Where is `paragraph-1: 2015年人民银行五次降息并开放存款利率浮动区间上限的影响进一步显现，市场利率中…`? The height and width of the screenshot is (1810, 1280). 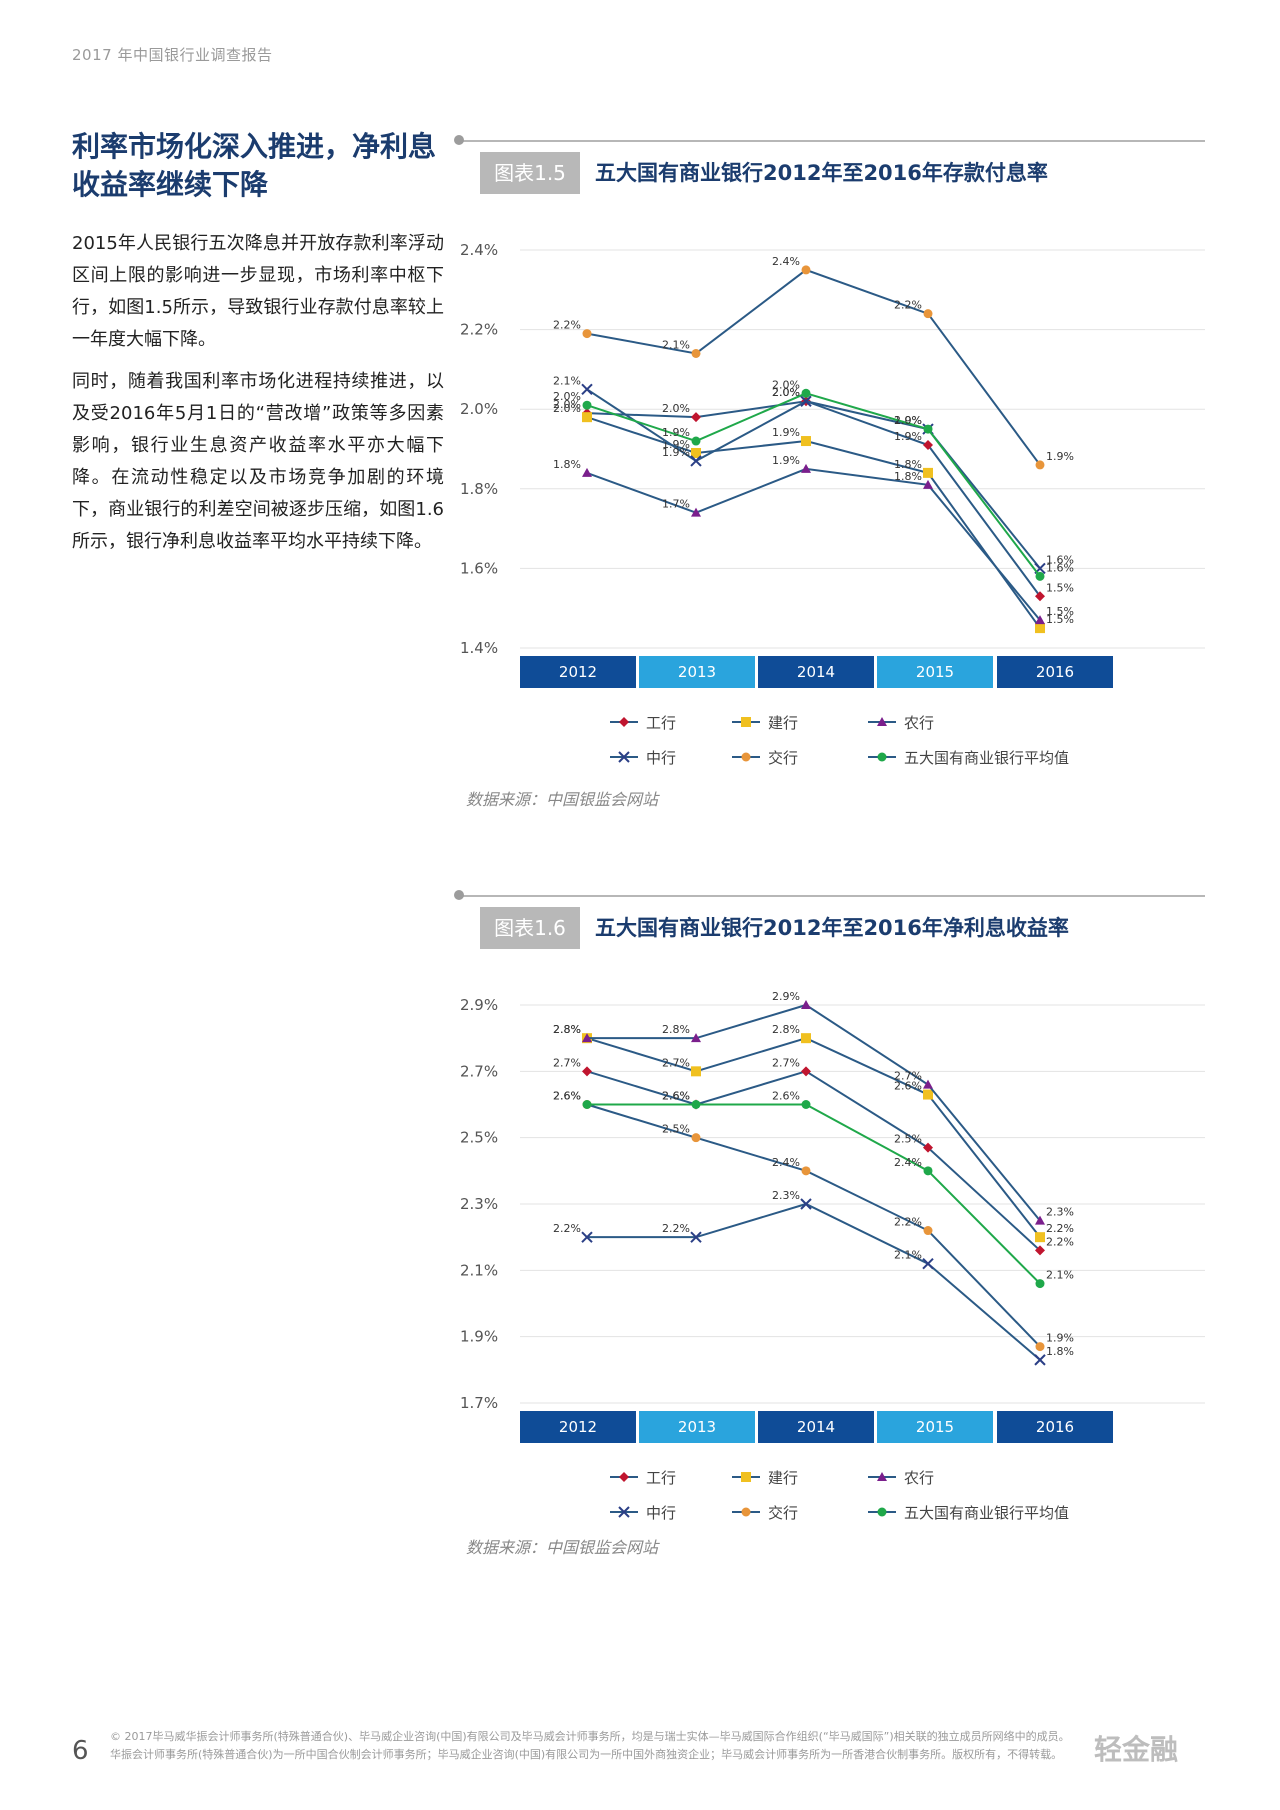
paragraph-1: 2015年人民银行五次降息并开放存款利率浮动区间上限的影响进一步显现，市场利率中… is located at coordinates (258, 291).